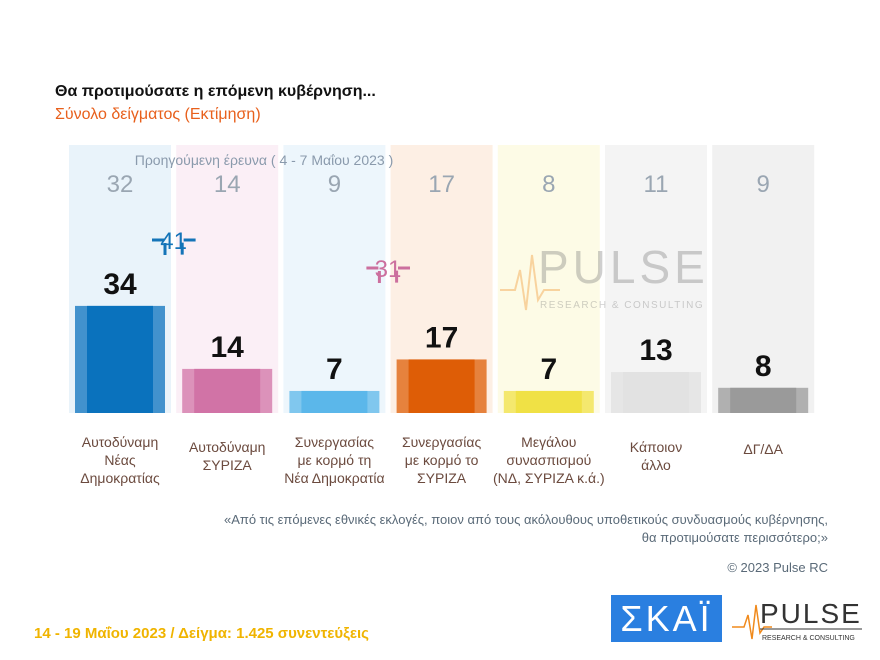 Image resolution: width=880 pixels, height=660 pixels. I want to click on category-label: Νέα Δημοκρατία, so click(334, 478).